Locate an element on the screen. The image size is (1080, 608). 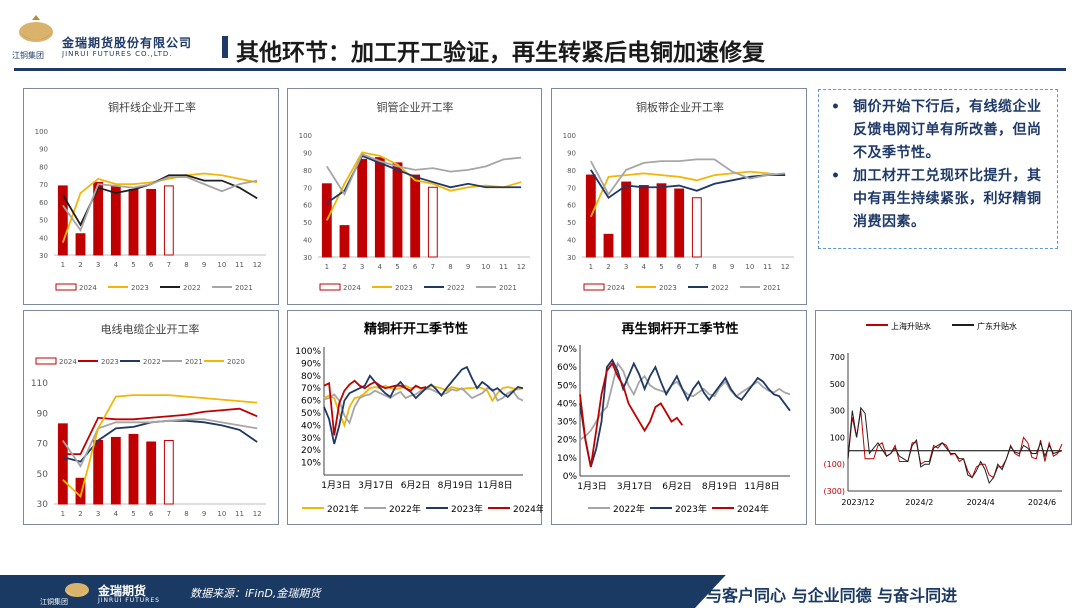
series-line-2022年 is located at coordinates (423, 406).